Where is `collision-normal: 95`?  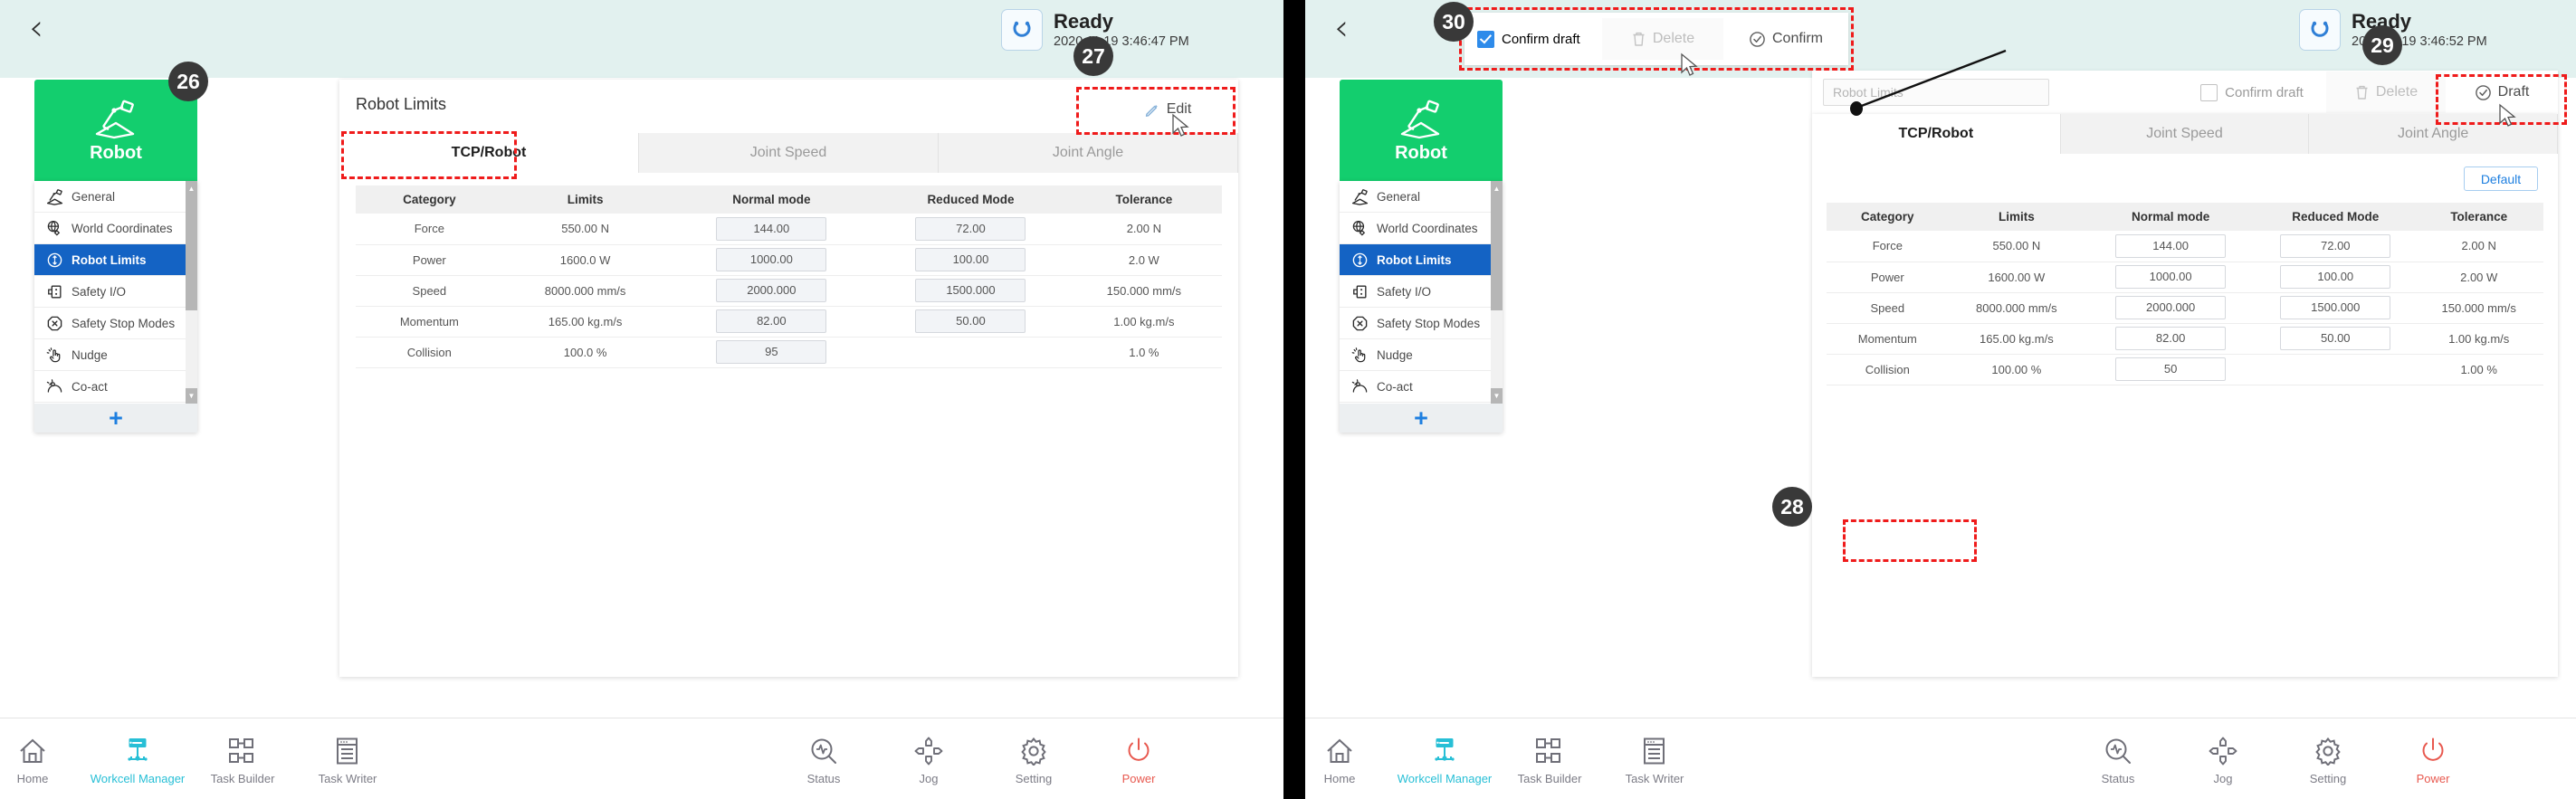
collision-normal: 95 is located at coordinates (771, 352).